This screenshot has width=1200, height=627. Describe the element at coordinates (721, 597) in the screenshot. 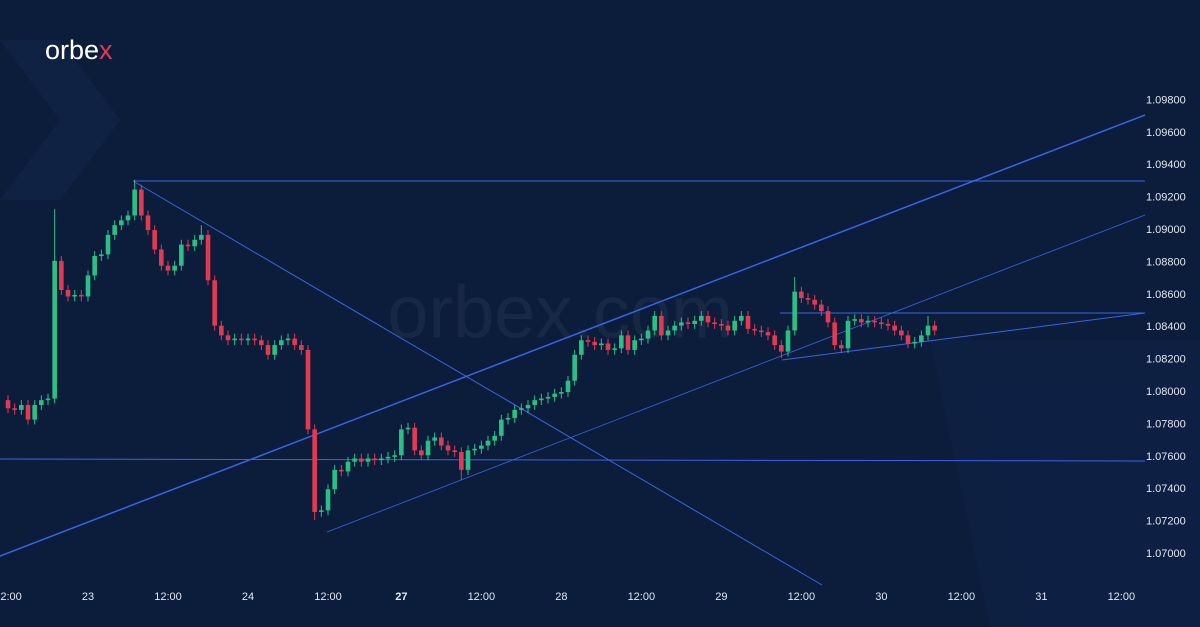

I see `x-tick-label: 29` at that location.